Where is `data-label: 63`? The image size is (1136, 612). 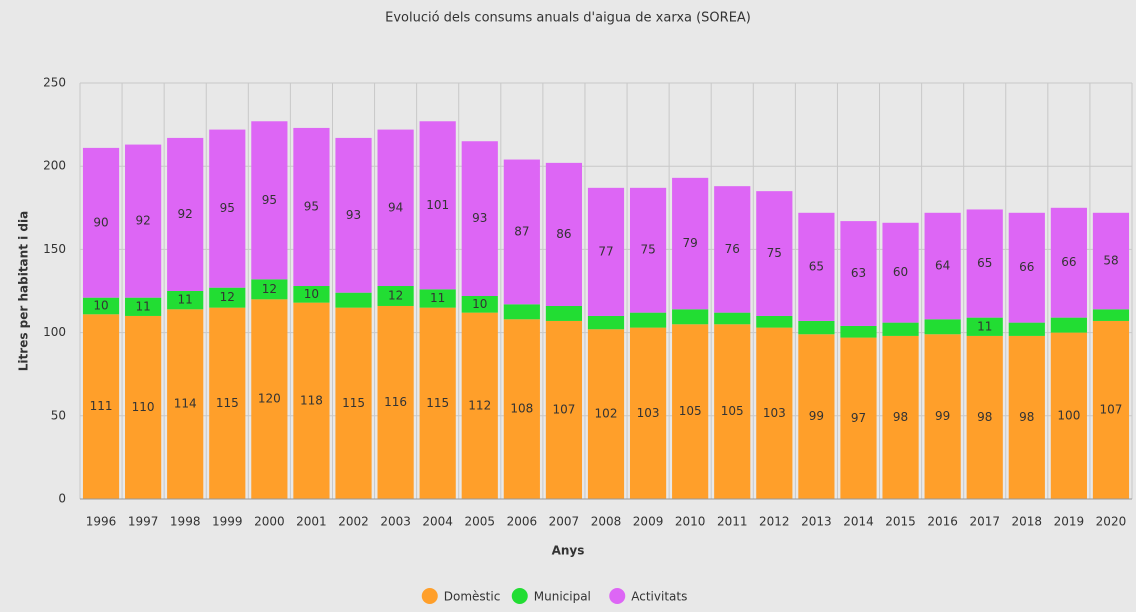
data-label: 63 is located at coordinates (858, 273).